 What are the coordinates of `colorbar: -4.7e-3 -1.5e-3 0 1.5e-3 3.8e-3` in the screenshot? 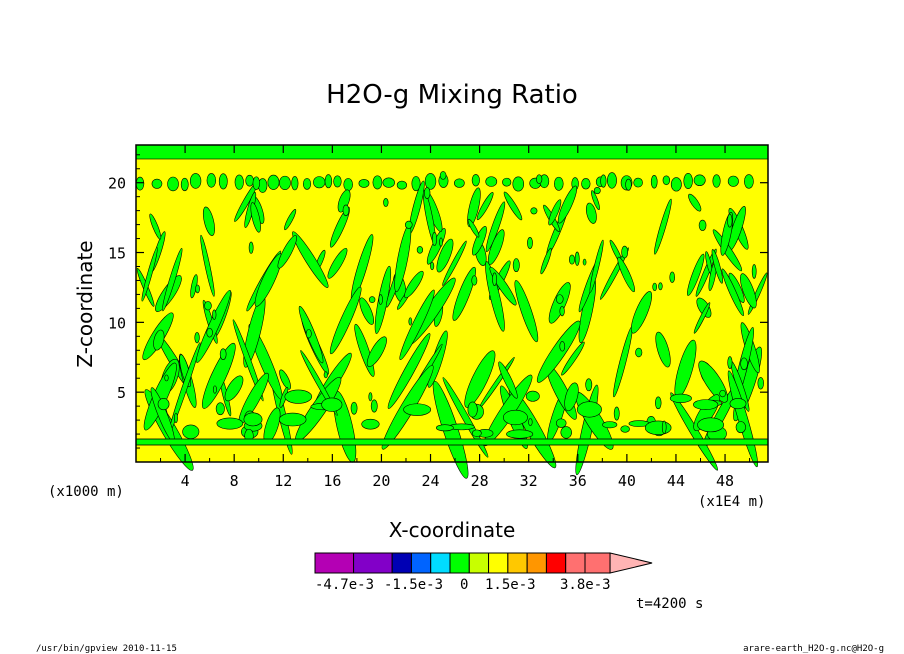 It's located at (483, 572).